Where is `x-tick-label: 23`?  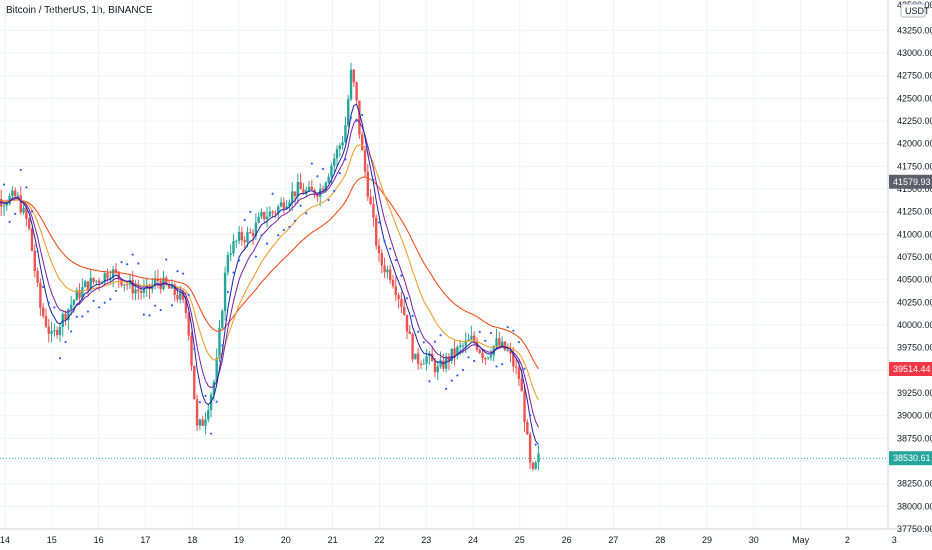 x-tick-label: 23 is located at coordinates (426, 540).